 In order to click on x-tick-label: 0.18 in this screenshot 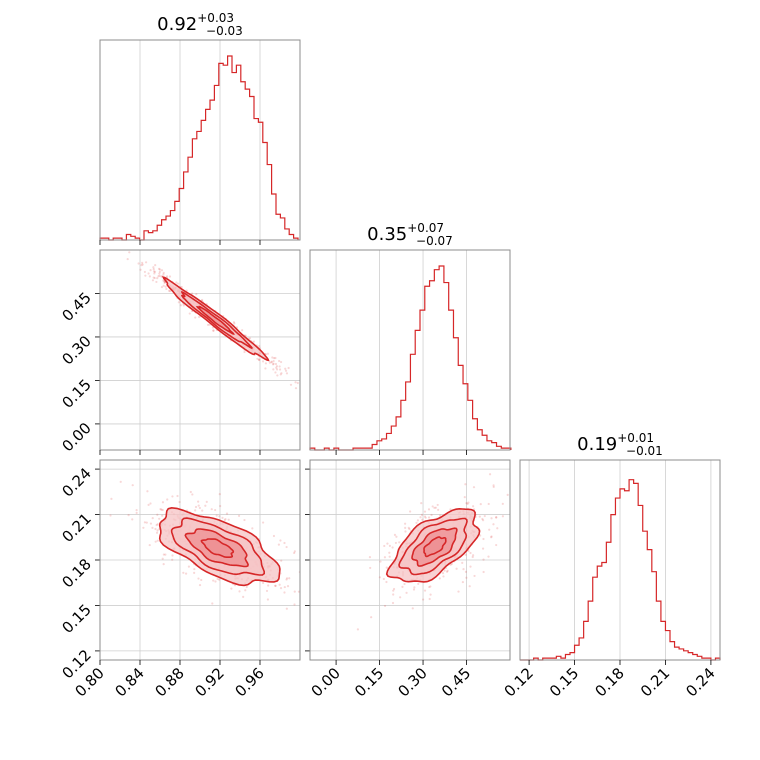, I will do `click(609, 682)`.